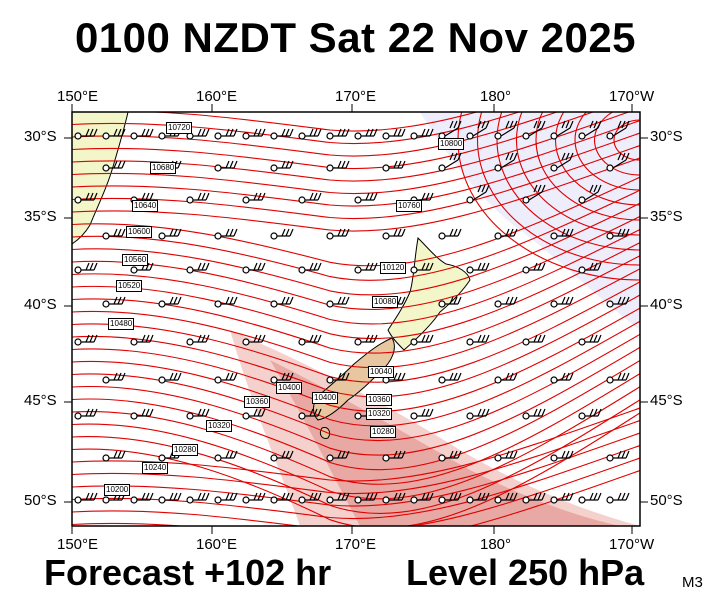 The height and width of the screenshot is (600, 711). I want to click on lon-label-bottom: 150°E, so click(78, 544).